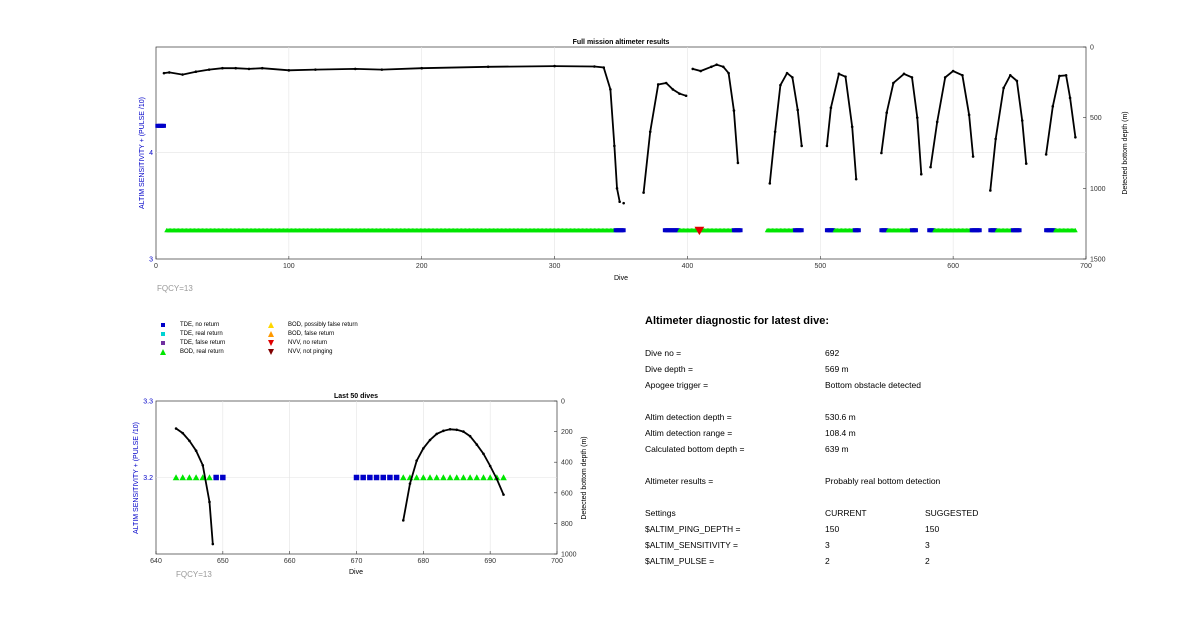 Image resolution: width=1200 pixels, height=622 pixels. Describe the element at coordinates (567, 463) in the screenshot. I see `y2-tick-label: 400` at that location.